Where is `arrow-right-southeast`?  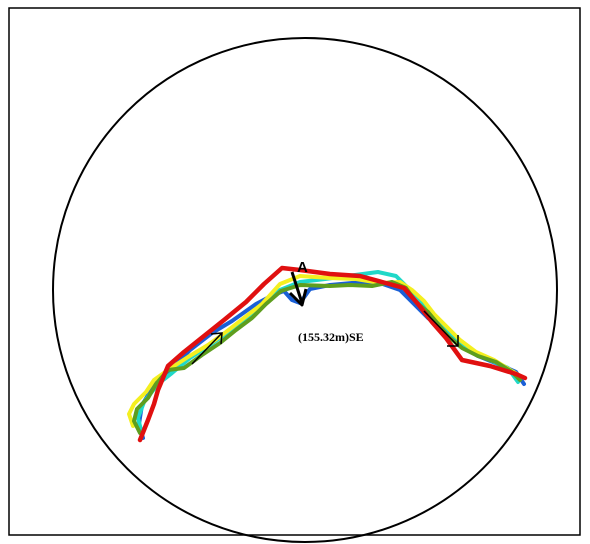 arrow-right-southeast is located at coordinates (441, 328).